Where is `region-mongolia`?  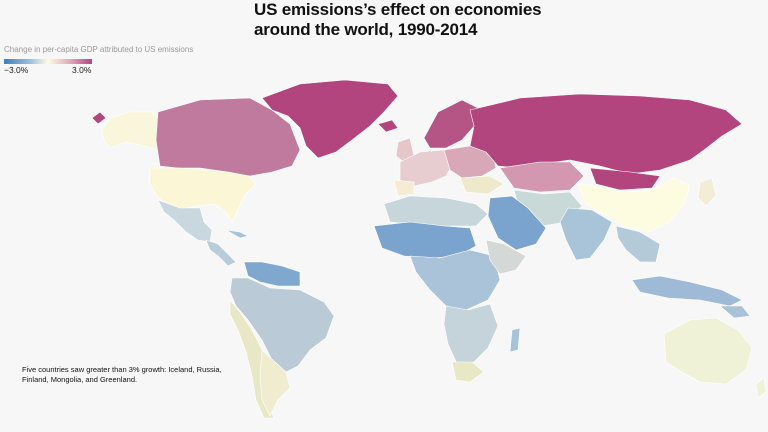 region-mongolia is located at coordinates (625, 179).